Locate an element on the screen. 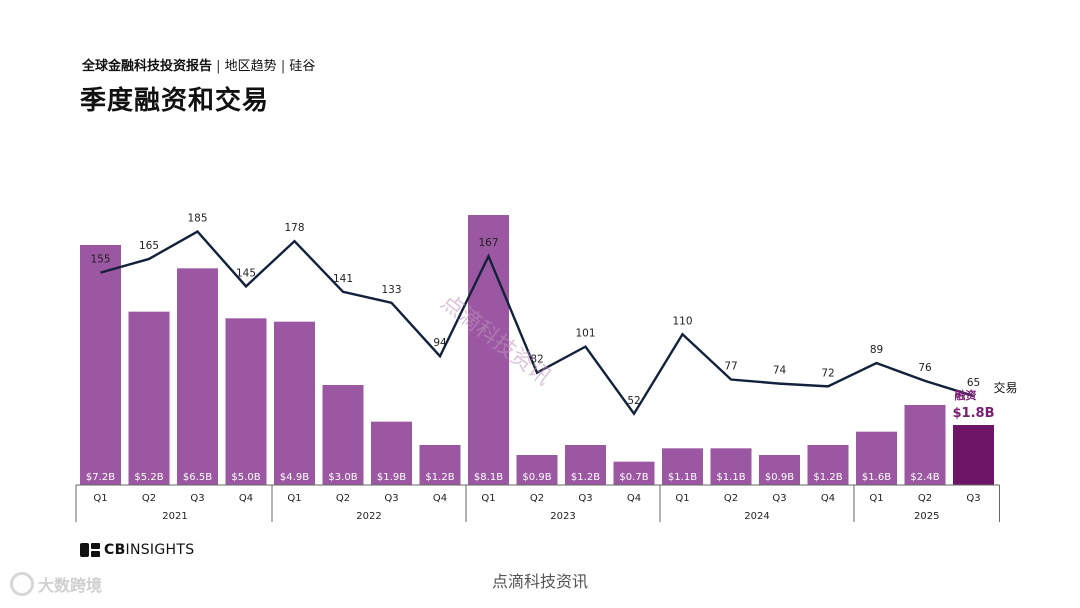 Image resolution: width=1080 pixels, height=608 pixels. breadcrumb-city: 硅谷 is located at coordinates (302, 66).